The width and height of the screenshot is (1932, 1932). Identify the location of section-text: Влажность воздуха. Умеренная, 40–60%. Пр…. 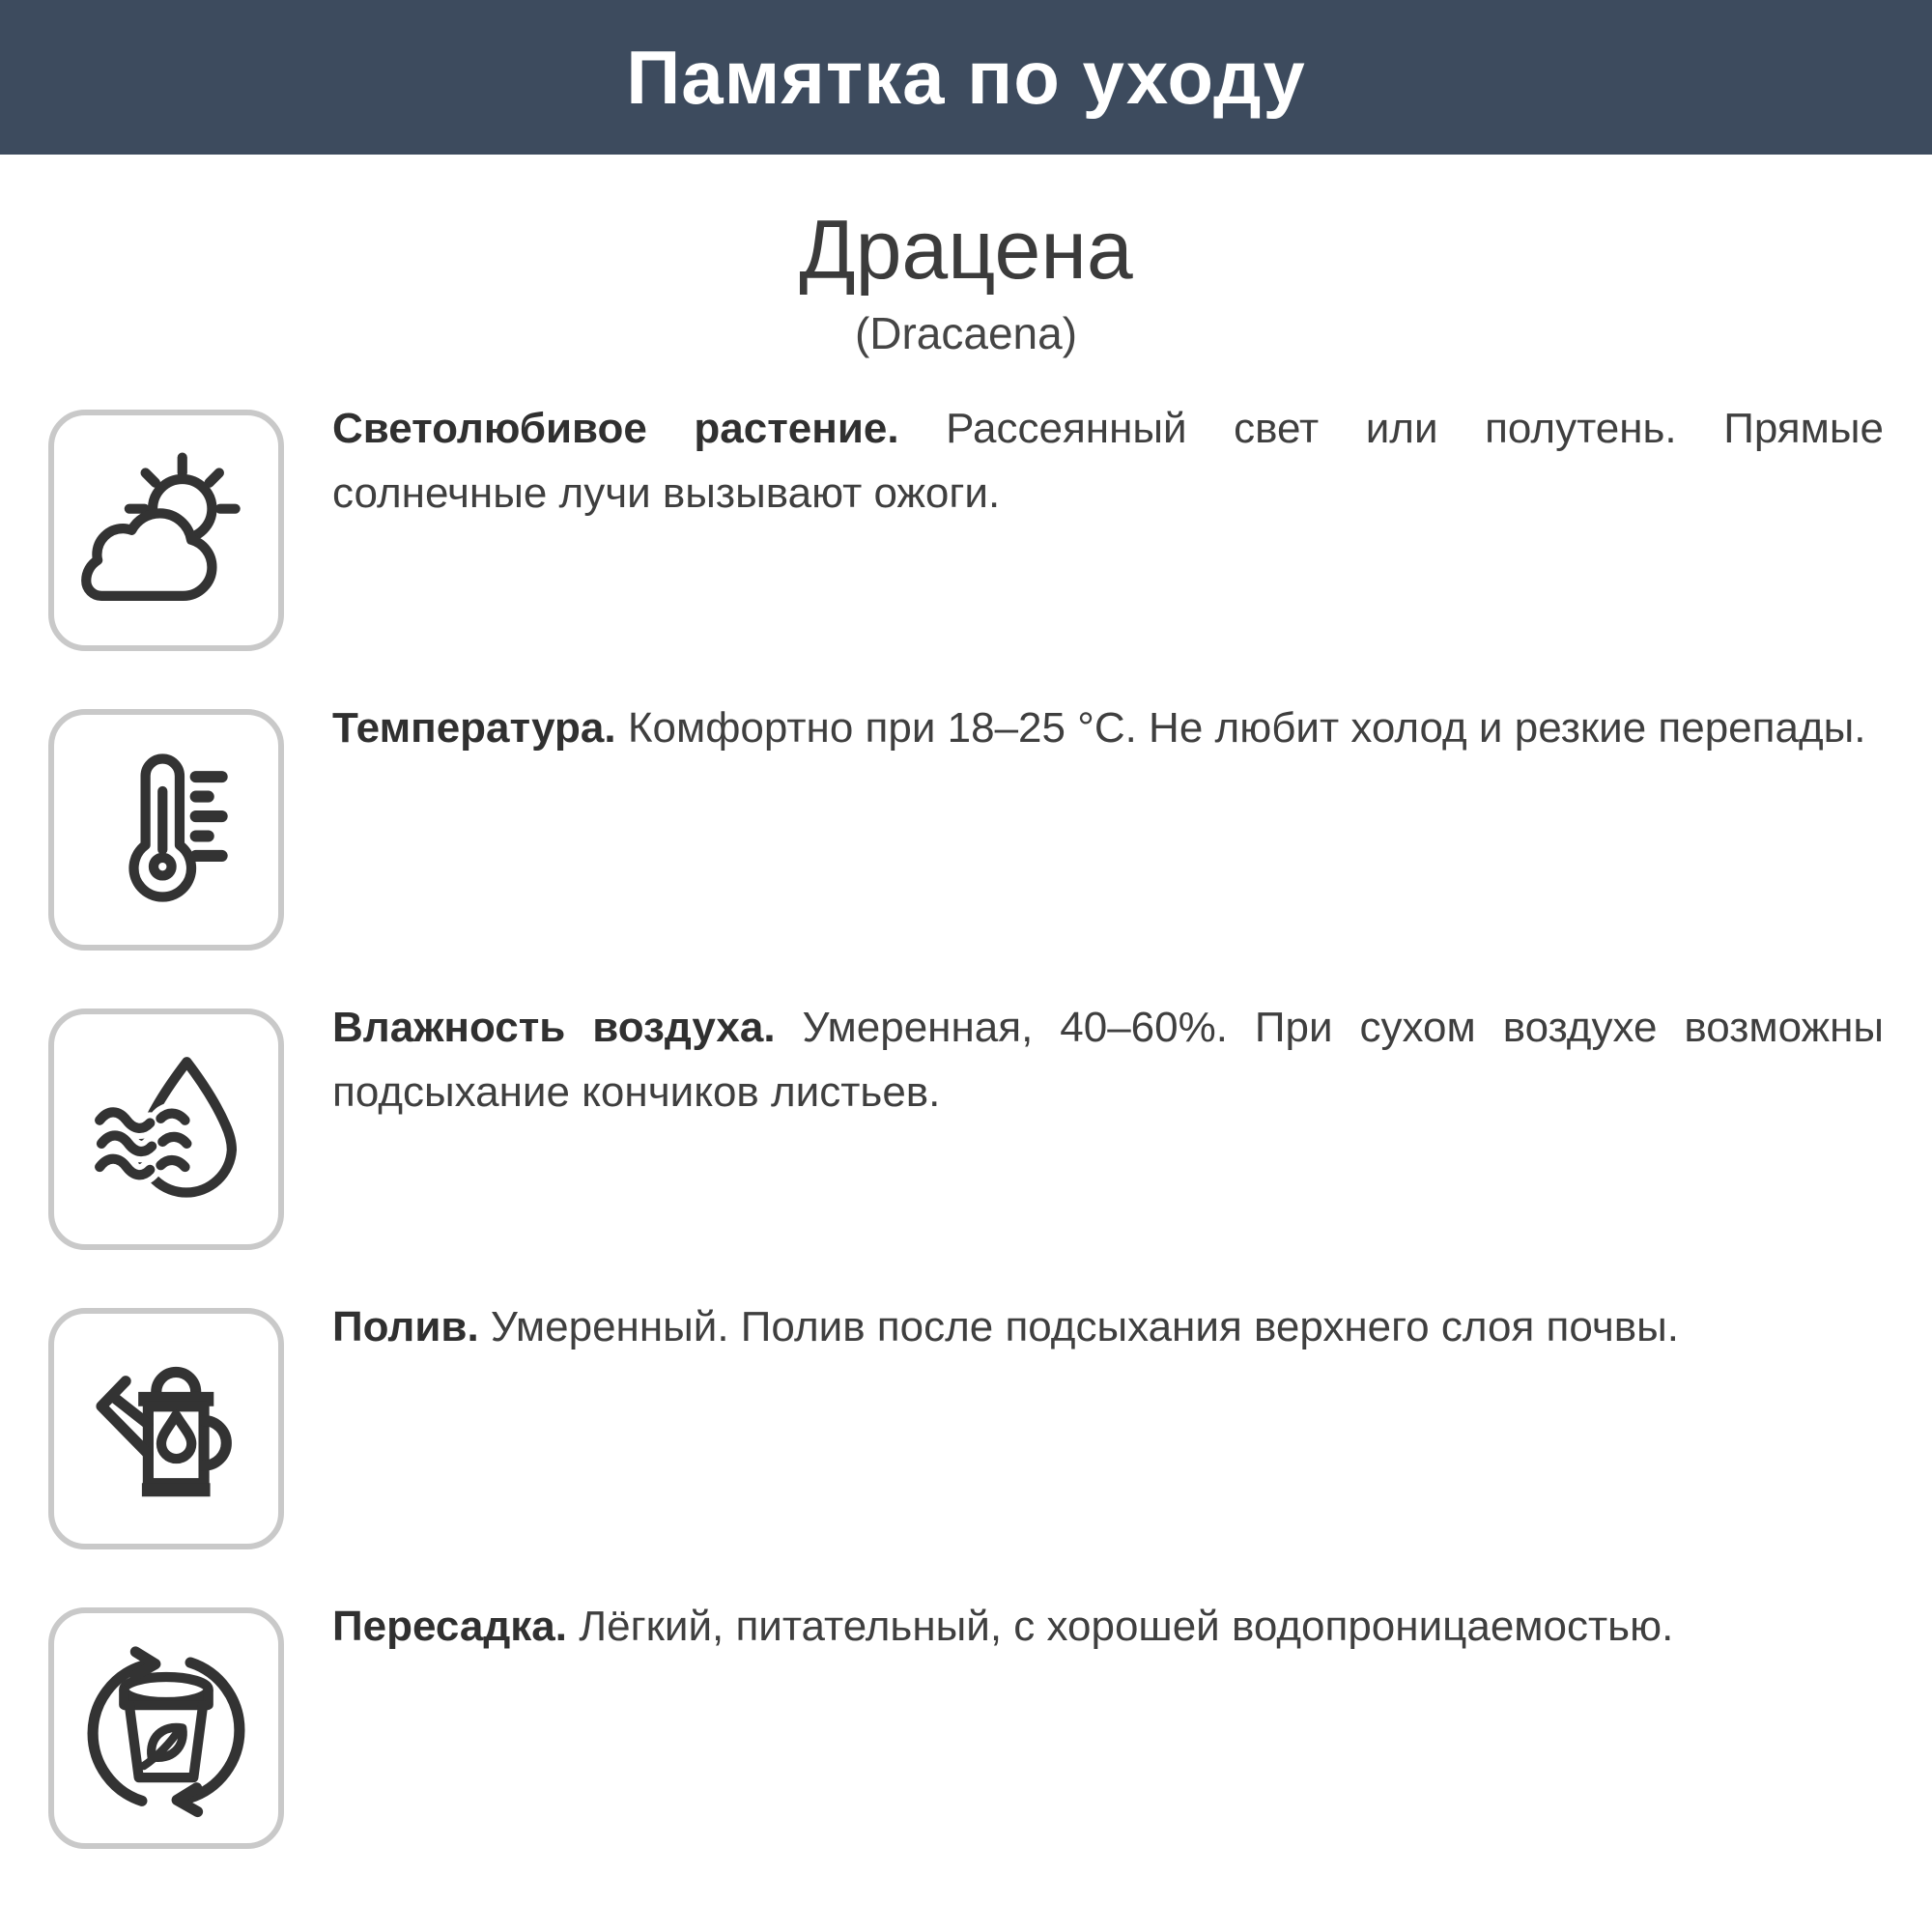
(1108, 1059).